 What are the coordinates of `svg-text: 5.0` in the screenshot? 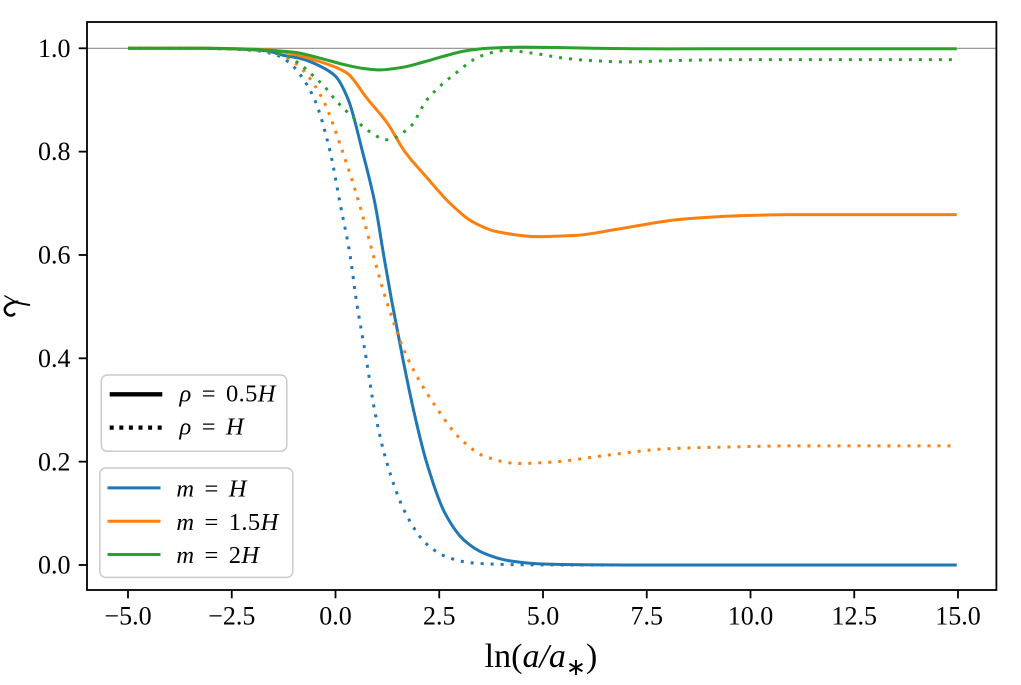 It's located at (543, 616).